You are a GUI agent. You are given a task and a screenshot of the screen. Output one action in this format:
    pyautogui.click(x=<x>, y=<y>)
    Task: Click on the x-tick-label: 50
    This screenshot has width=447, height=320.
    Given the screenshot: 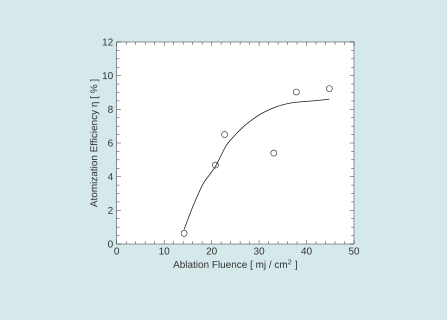 What is the action you would take?
    pyautogui.click(x=354, y=251)
    